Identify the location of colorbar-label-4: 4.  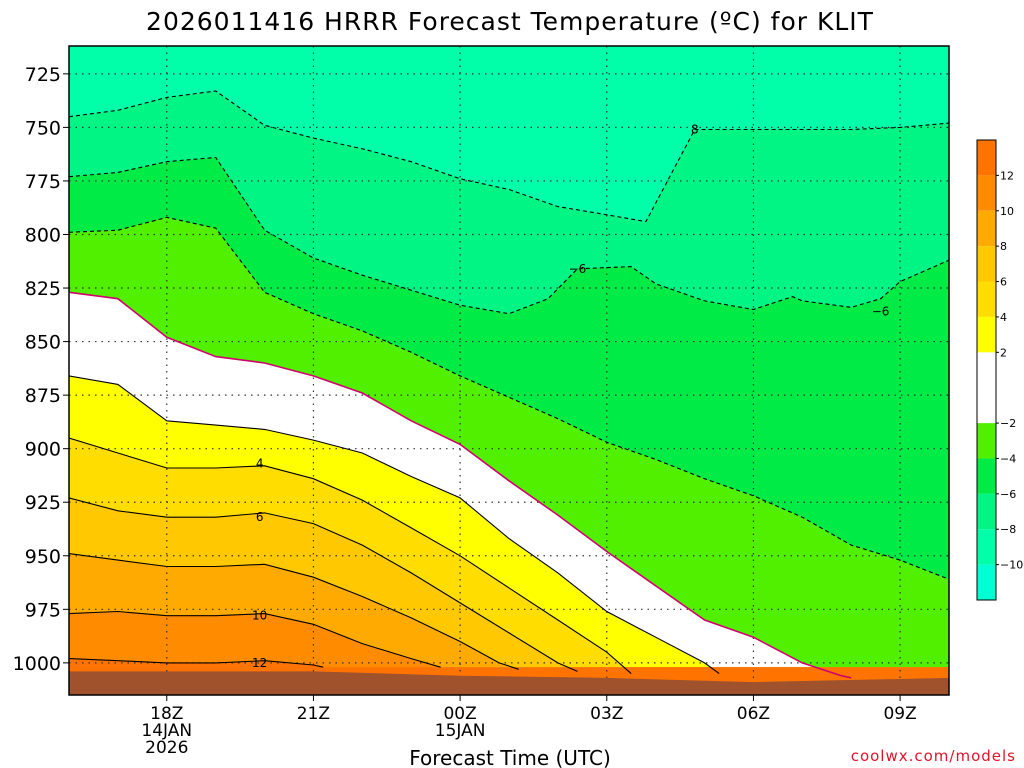
(1003, 317).